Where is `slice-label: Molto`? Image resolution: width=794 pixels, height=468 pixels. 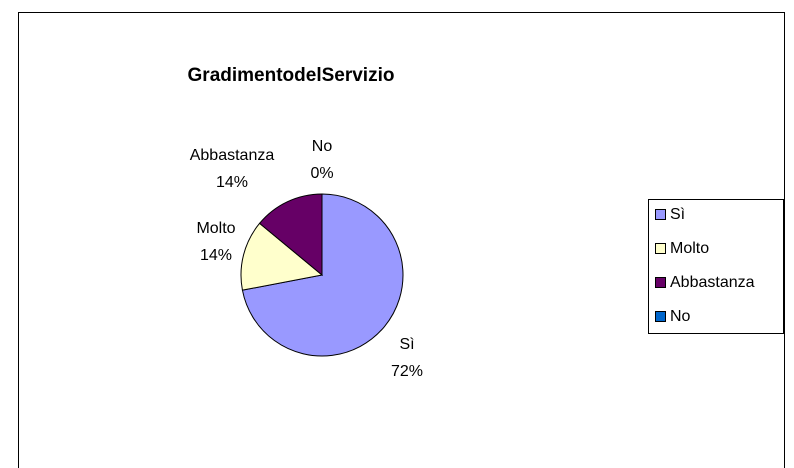
slice-label: Molto is located at coordinates (215, 228).